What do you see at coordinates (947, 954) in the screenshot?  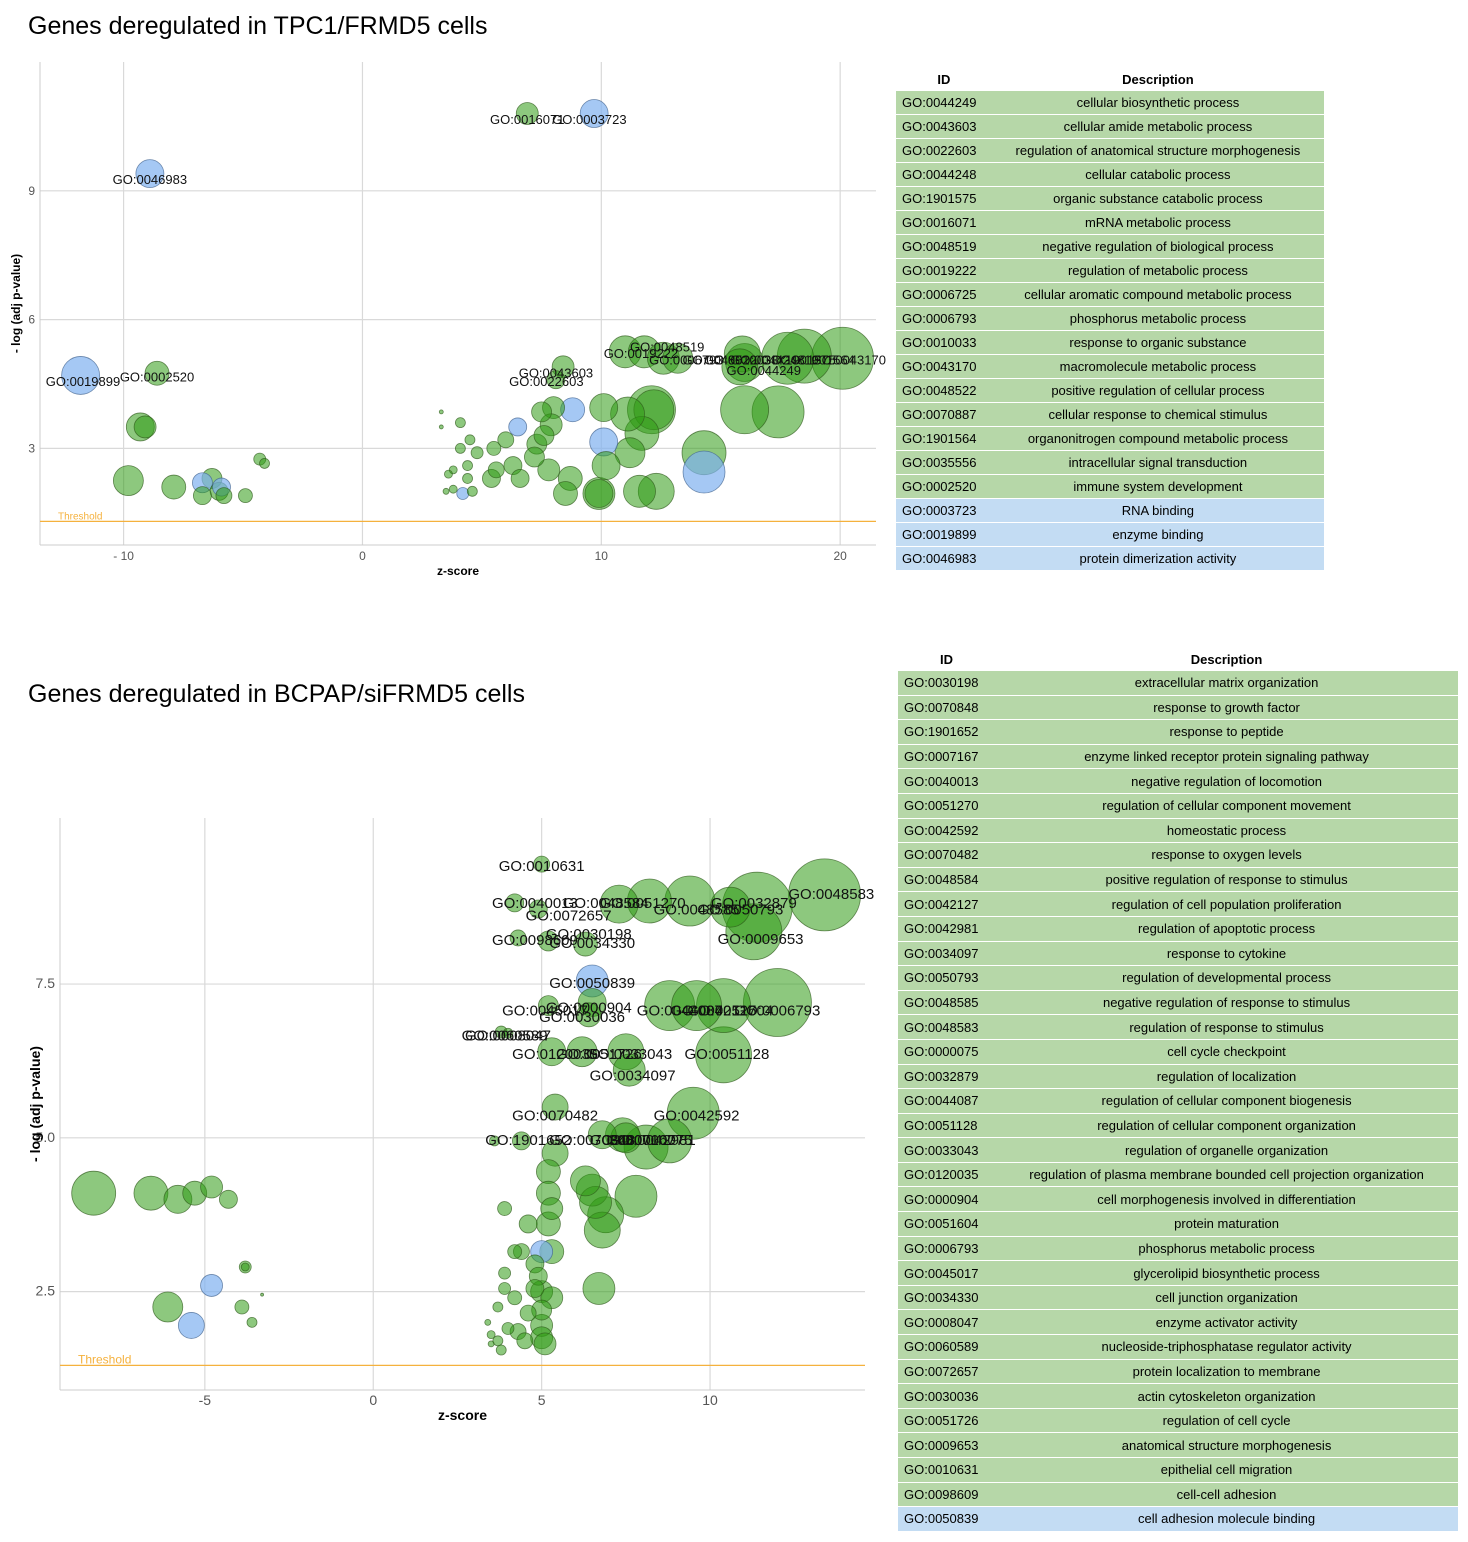 I see `go-id-cell: GO:0034097` at bounding box center [947, 954].